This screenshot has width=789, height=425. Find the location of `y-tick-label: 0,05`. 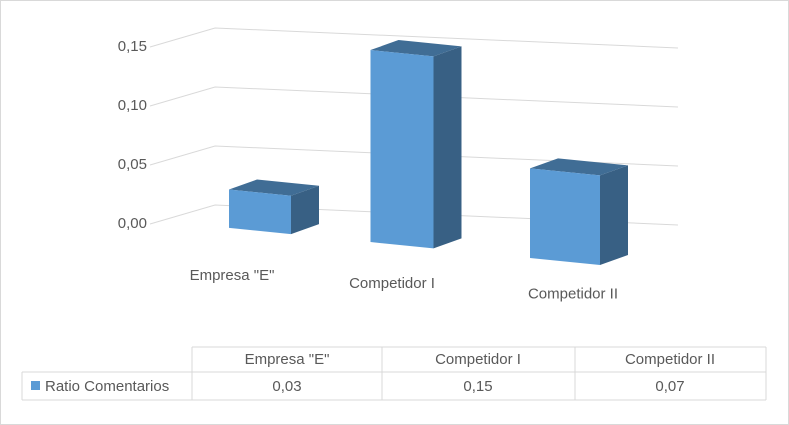

y-tick-label: 0,05 is located at coordinates (132, 164).